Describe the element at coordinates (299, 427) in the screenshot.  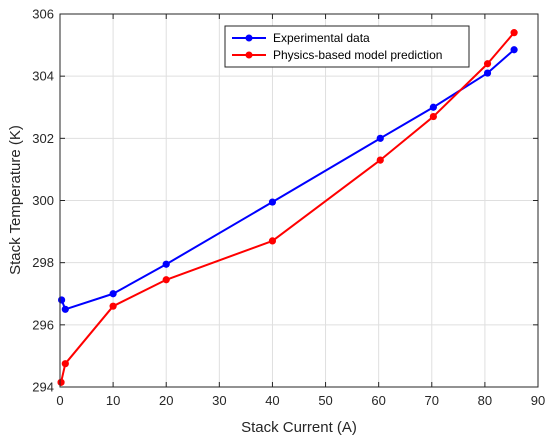
I see `x-axis-label: Stack Current (A)` at that location.